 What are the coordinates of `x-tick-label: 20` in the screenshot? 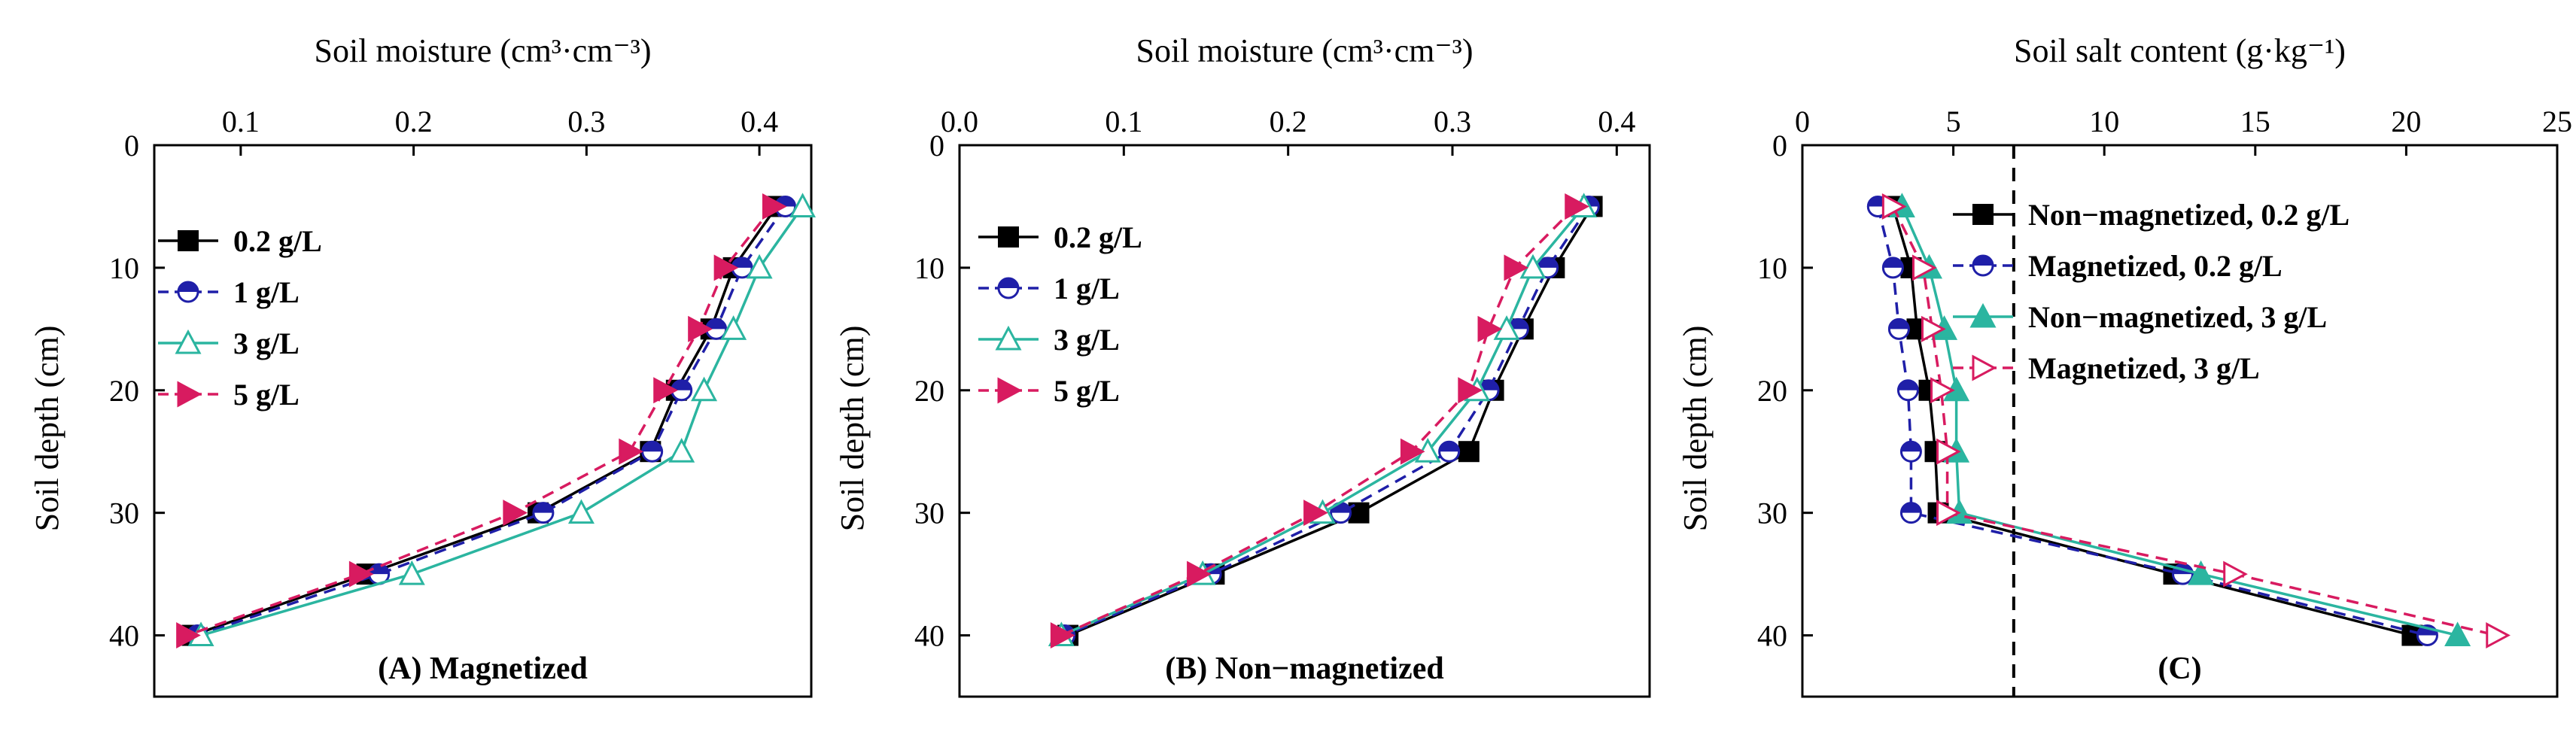 It's located at (2406, 122).